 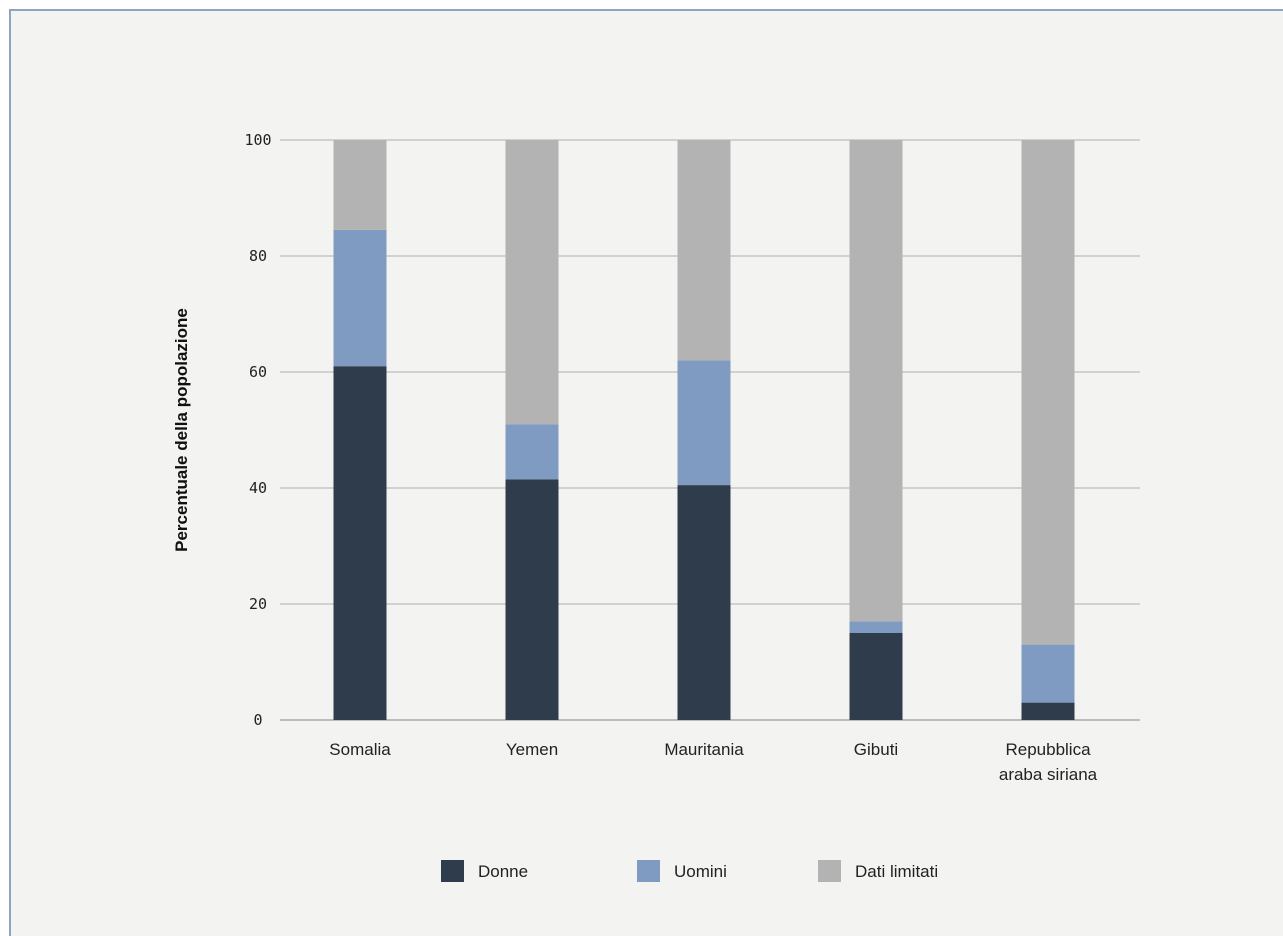 What do you see at coordinates (700, 871) in the screenshot?
I see `legend-label-uomini: Uomini` at bounding box center [700, 871].